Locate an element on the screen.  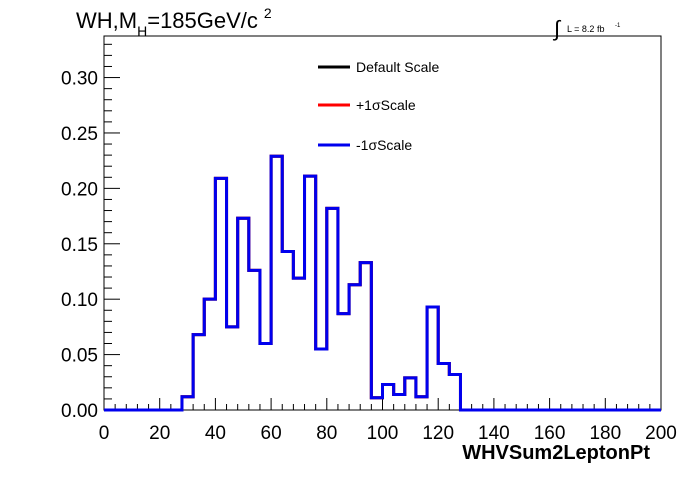
x-tick-label: 40 is located at coordinates (215, 433).